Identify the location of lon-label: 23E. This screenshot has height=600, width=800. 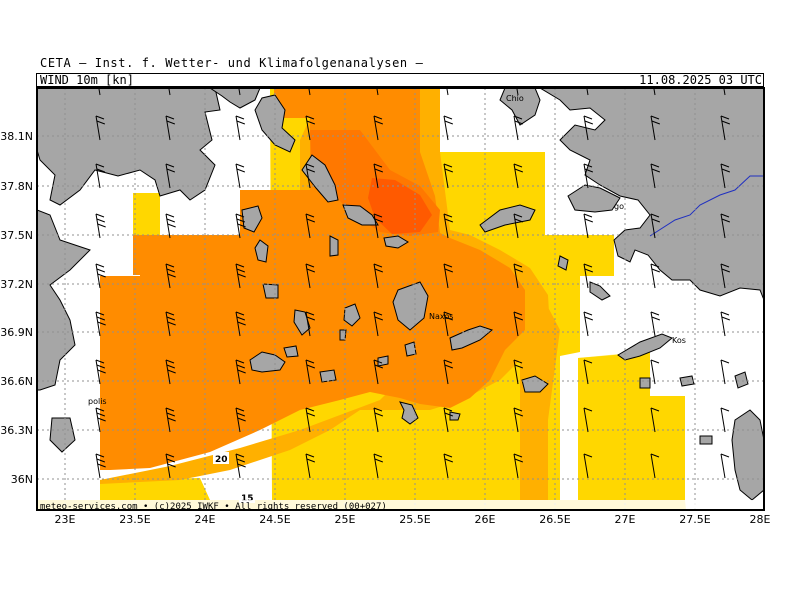
(65, 519).